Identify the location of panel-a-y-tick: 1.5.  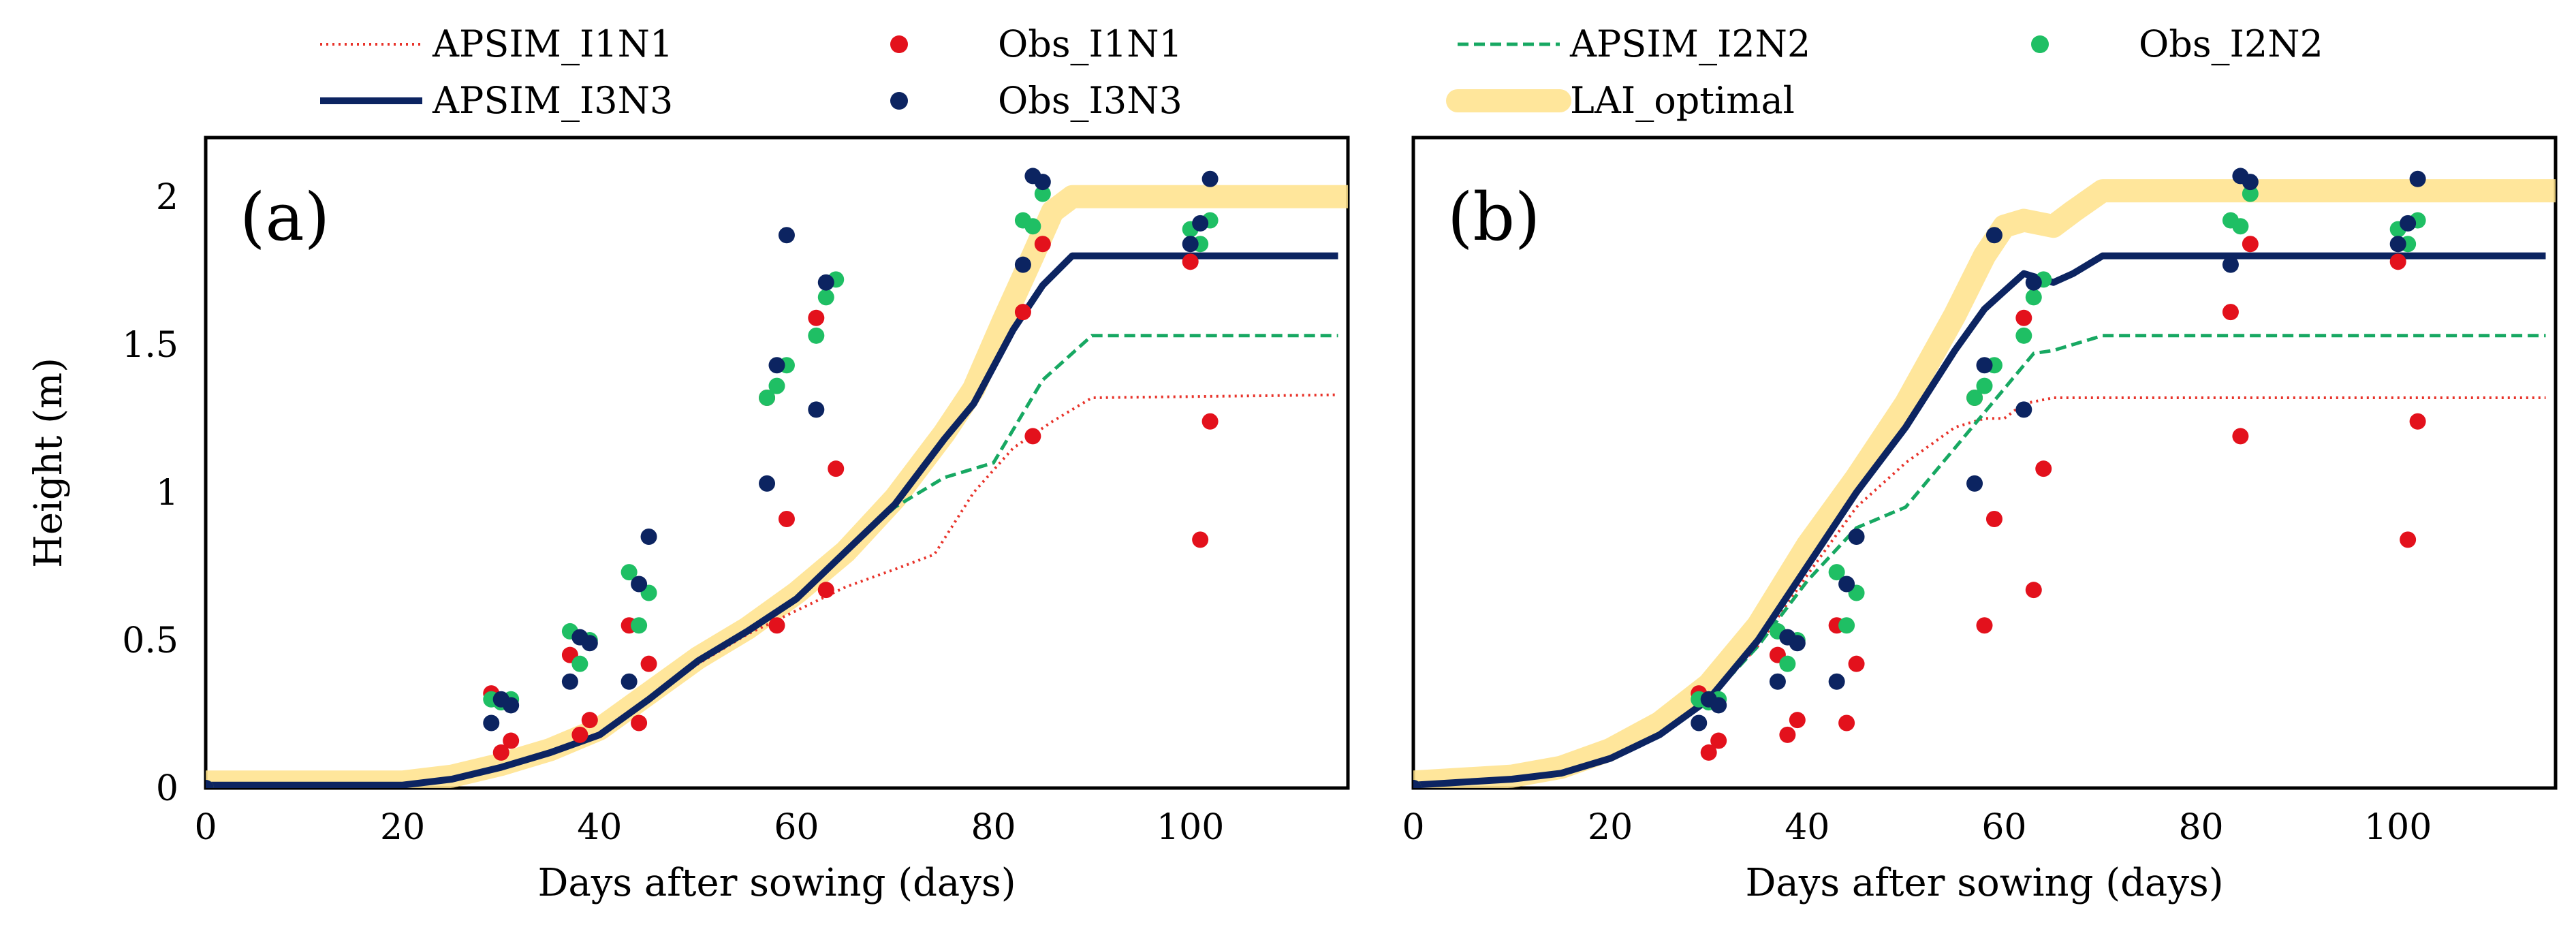
(150, 345).